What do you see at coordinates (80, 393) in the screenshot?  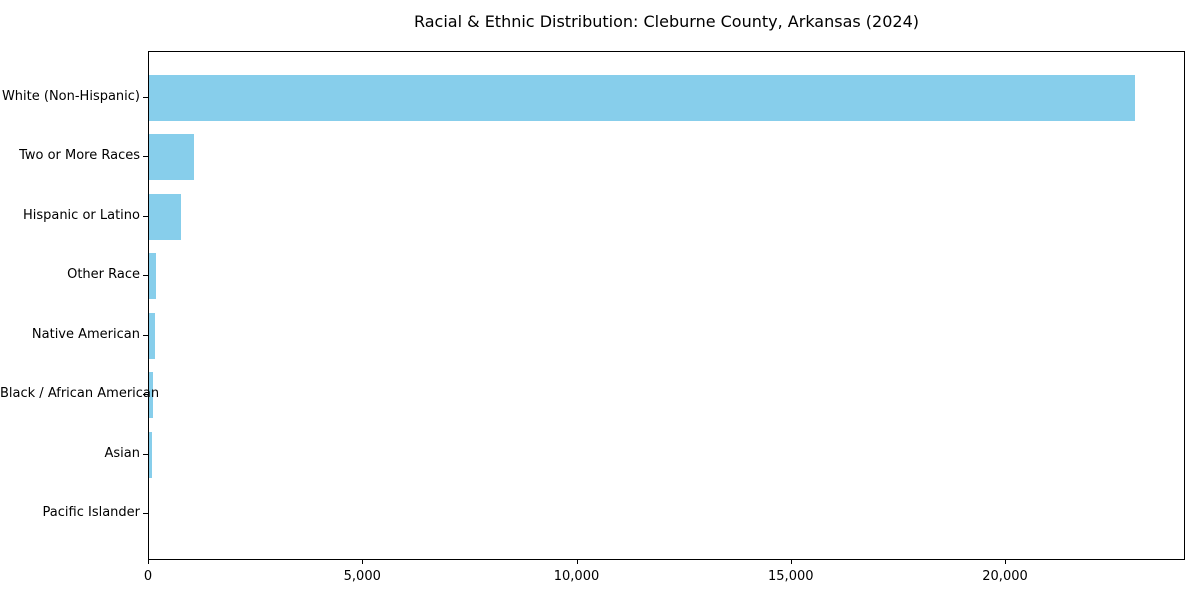 I see `y-axis-label: Black / African American` at bounding box center [80, 393].